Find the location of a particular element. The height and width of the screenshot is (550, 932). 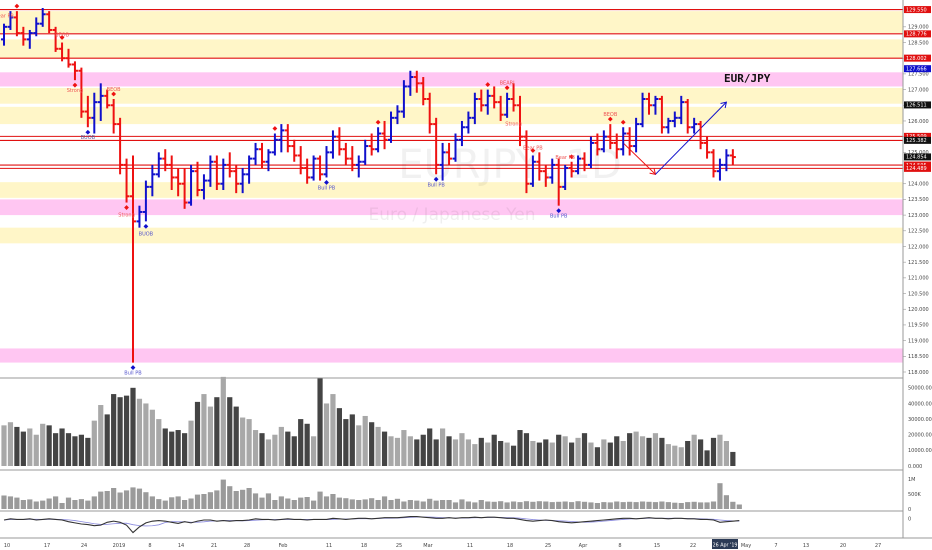

time-tick-label: 27 is located at coordinates (878, 546).